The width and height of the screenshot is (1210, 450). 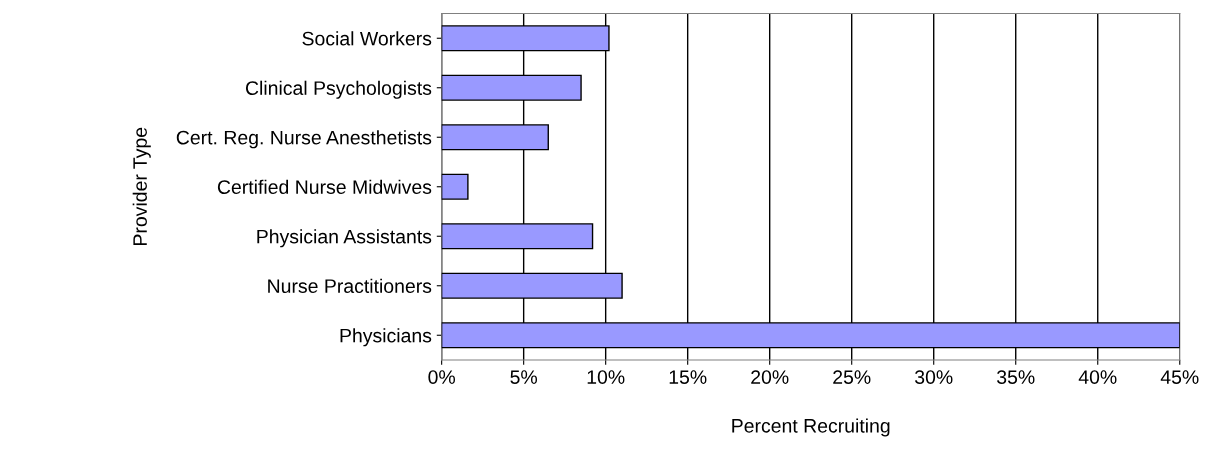 I want to click on x-tick-label: 40%, so click(x=1097, y=377).